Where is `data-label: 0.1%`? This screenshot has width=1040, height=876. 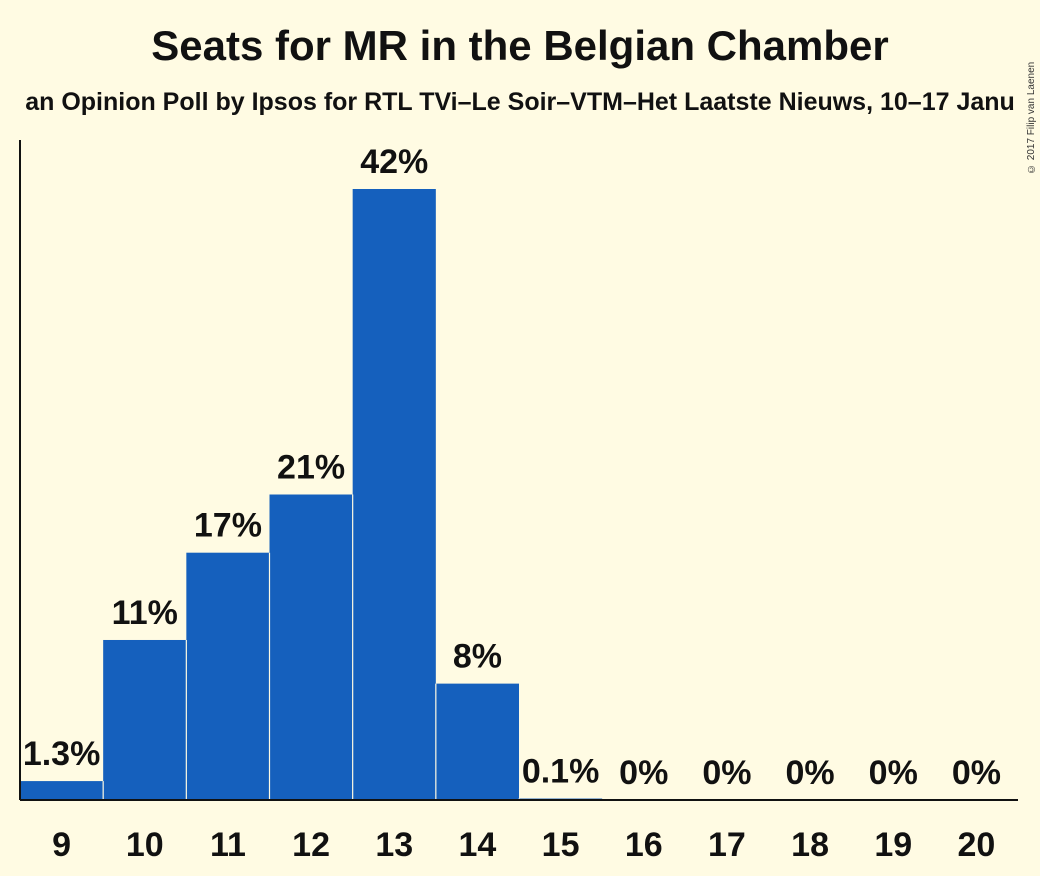 data-label: 0.1% is located at coordinates (561, 772).